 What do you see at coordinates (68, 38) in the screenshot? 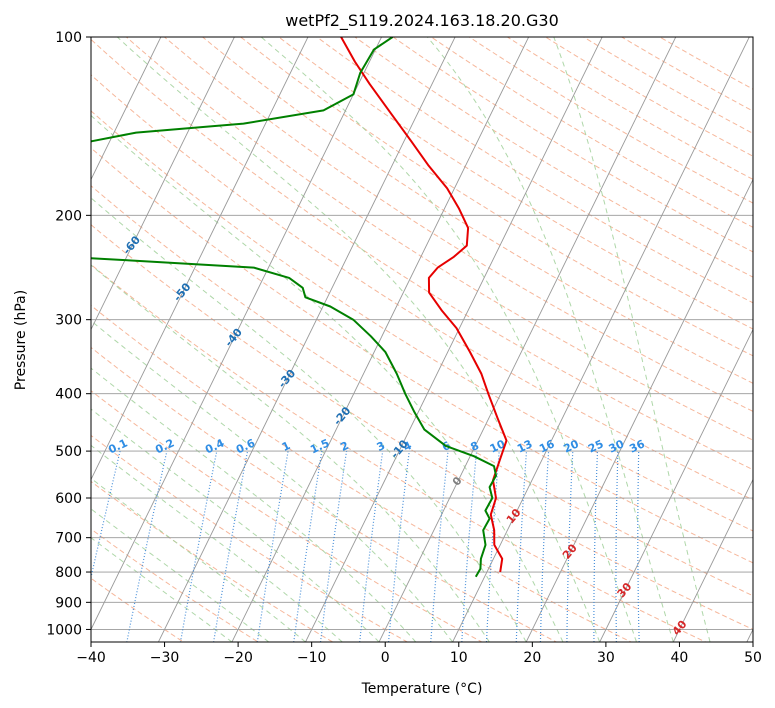
I see `y-tick-label: 100` at bounding box center [68, 38].